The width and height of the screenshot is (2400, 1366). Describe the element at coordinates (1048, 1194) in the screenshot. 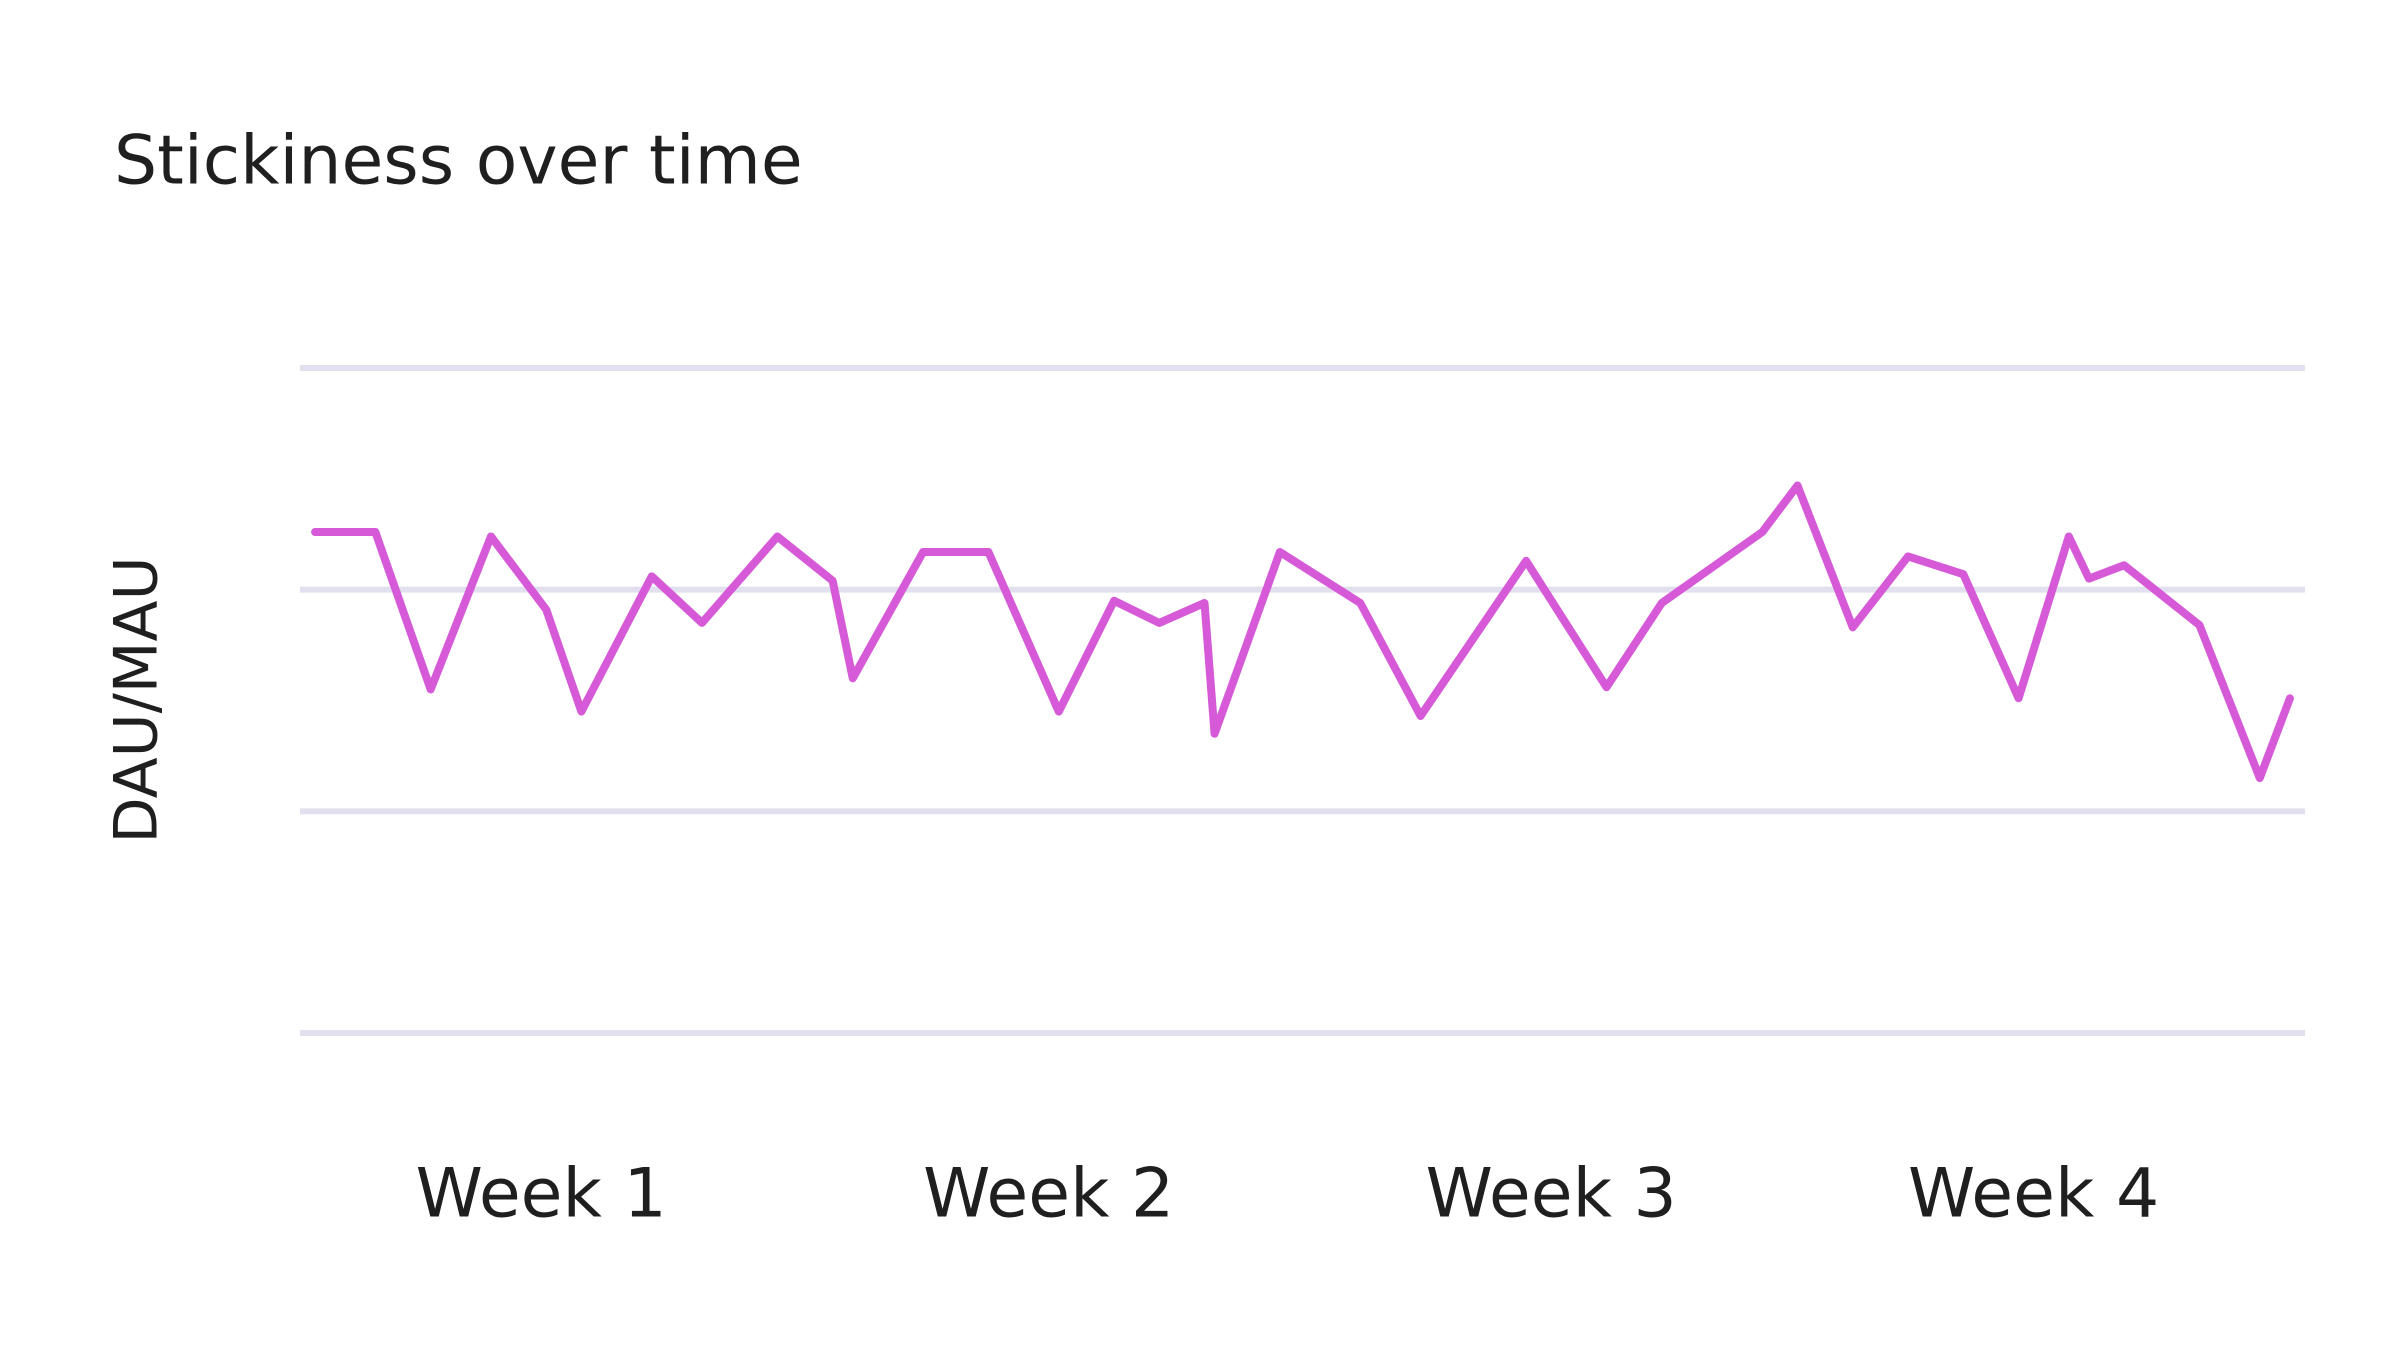

I see `x-tick-label: Week 2` at that location.